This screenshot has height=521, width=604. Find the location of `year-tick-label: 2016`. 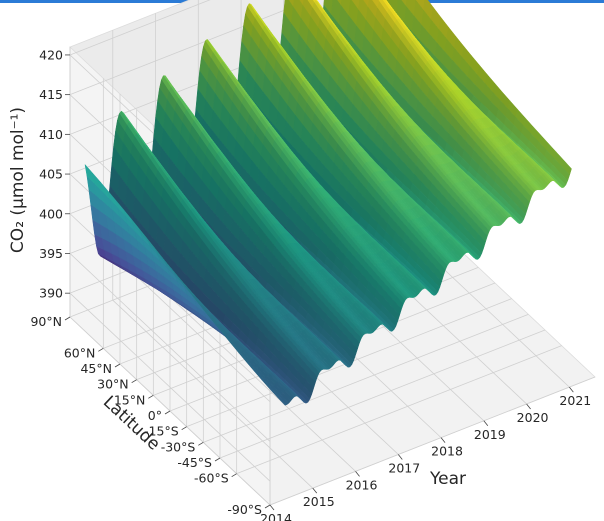

year-tick-label: 2016 is located at coordinates (362, 484).